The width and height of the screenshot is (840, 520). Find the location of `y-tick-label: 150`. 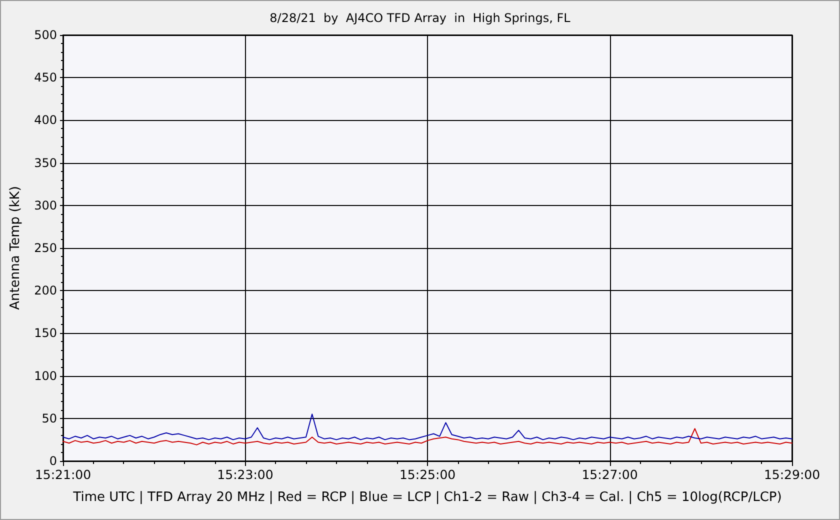

y-tick-label: 150 is located at coordinates (45, 333).